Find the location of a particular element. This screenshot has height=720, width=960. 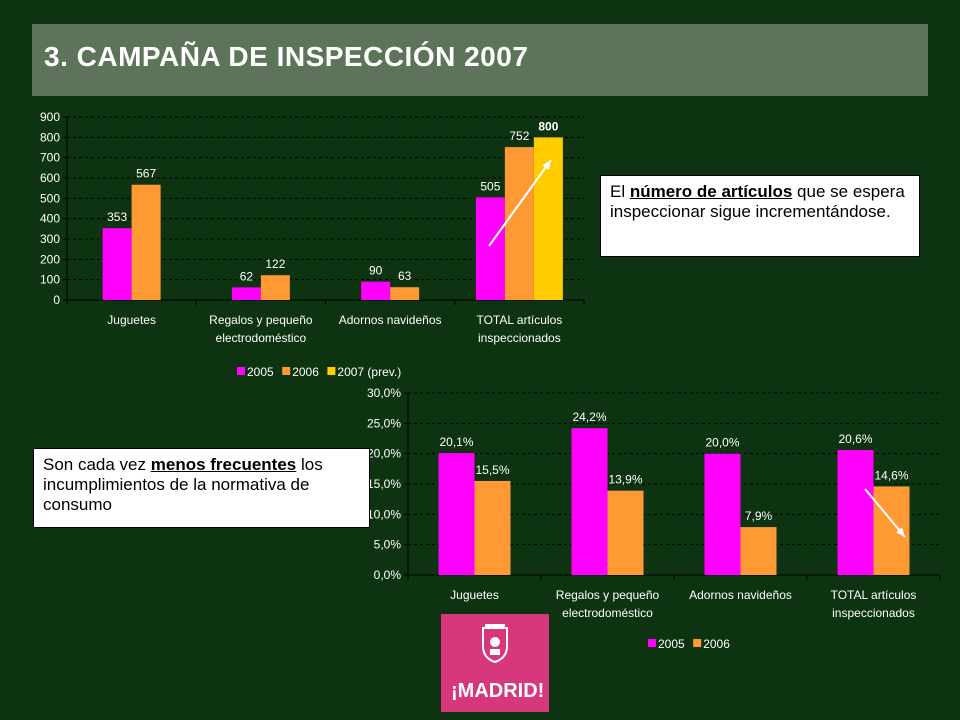

chart1-ytick-label: 0 is located at coordinates (56, 300).